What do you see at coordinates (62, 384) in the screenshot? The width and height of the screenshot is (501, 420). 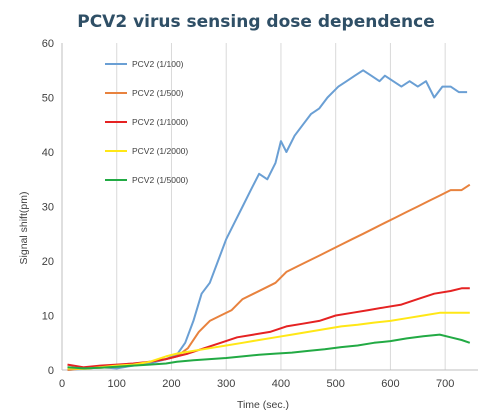 I see `x-tick-label: 0` at bounding box center [62, 384].